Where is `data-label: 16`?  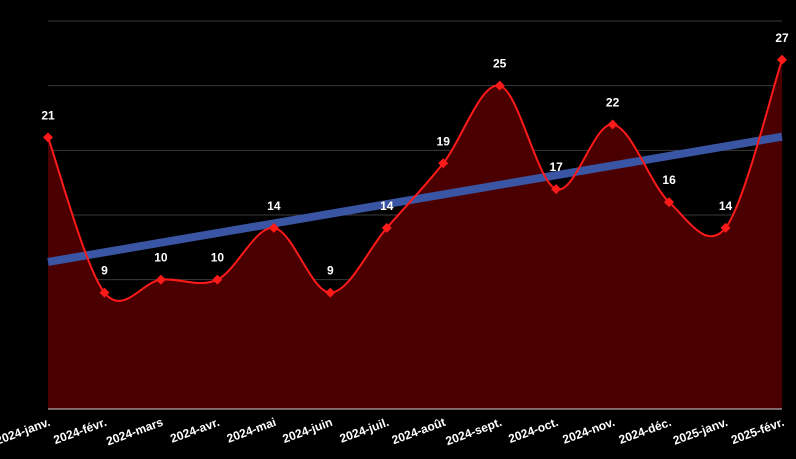 data-label: 16 is located at coordinates (669, 180).